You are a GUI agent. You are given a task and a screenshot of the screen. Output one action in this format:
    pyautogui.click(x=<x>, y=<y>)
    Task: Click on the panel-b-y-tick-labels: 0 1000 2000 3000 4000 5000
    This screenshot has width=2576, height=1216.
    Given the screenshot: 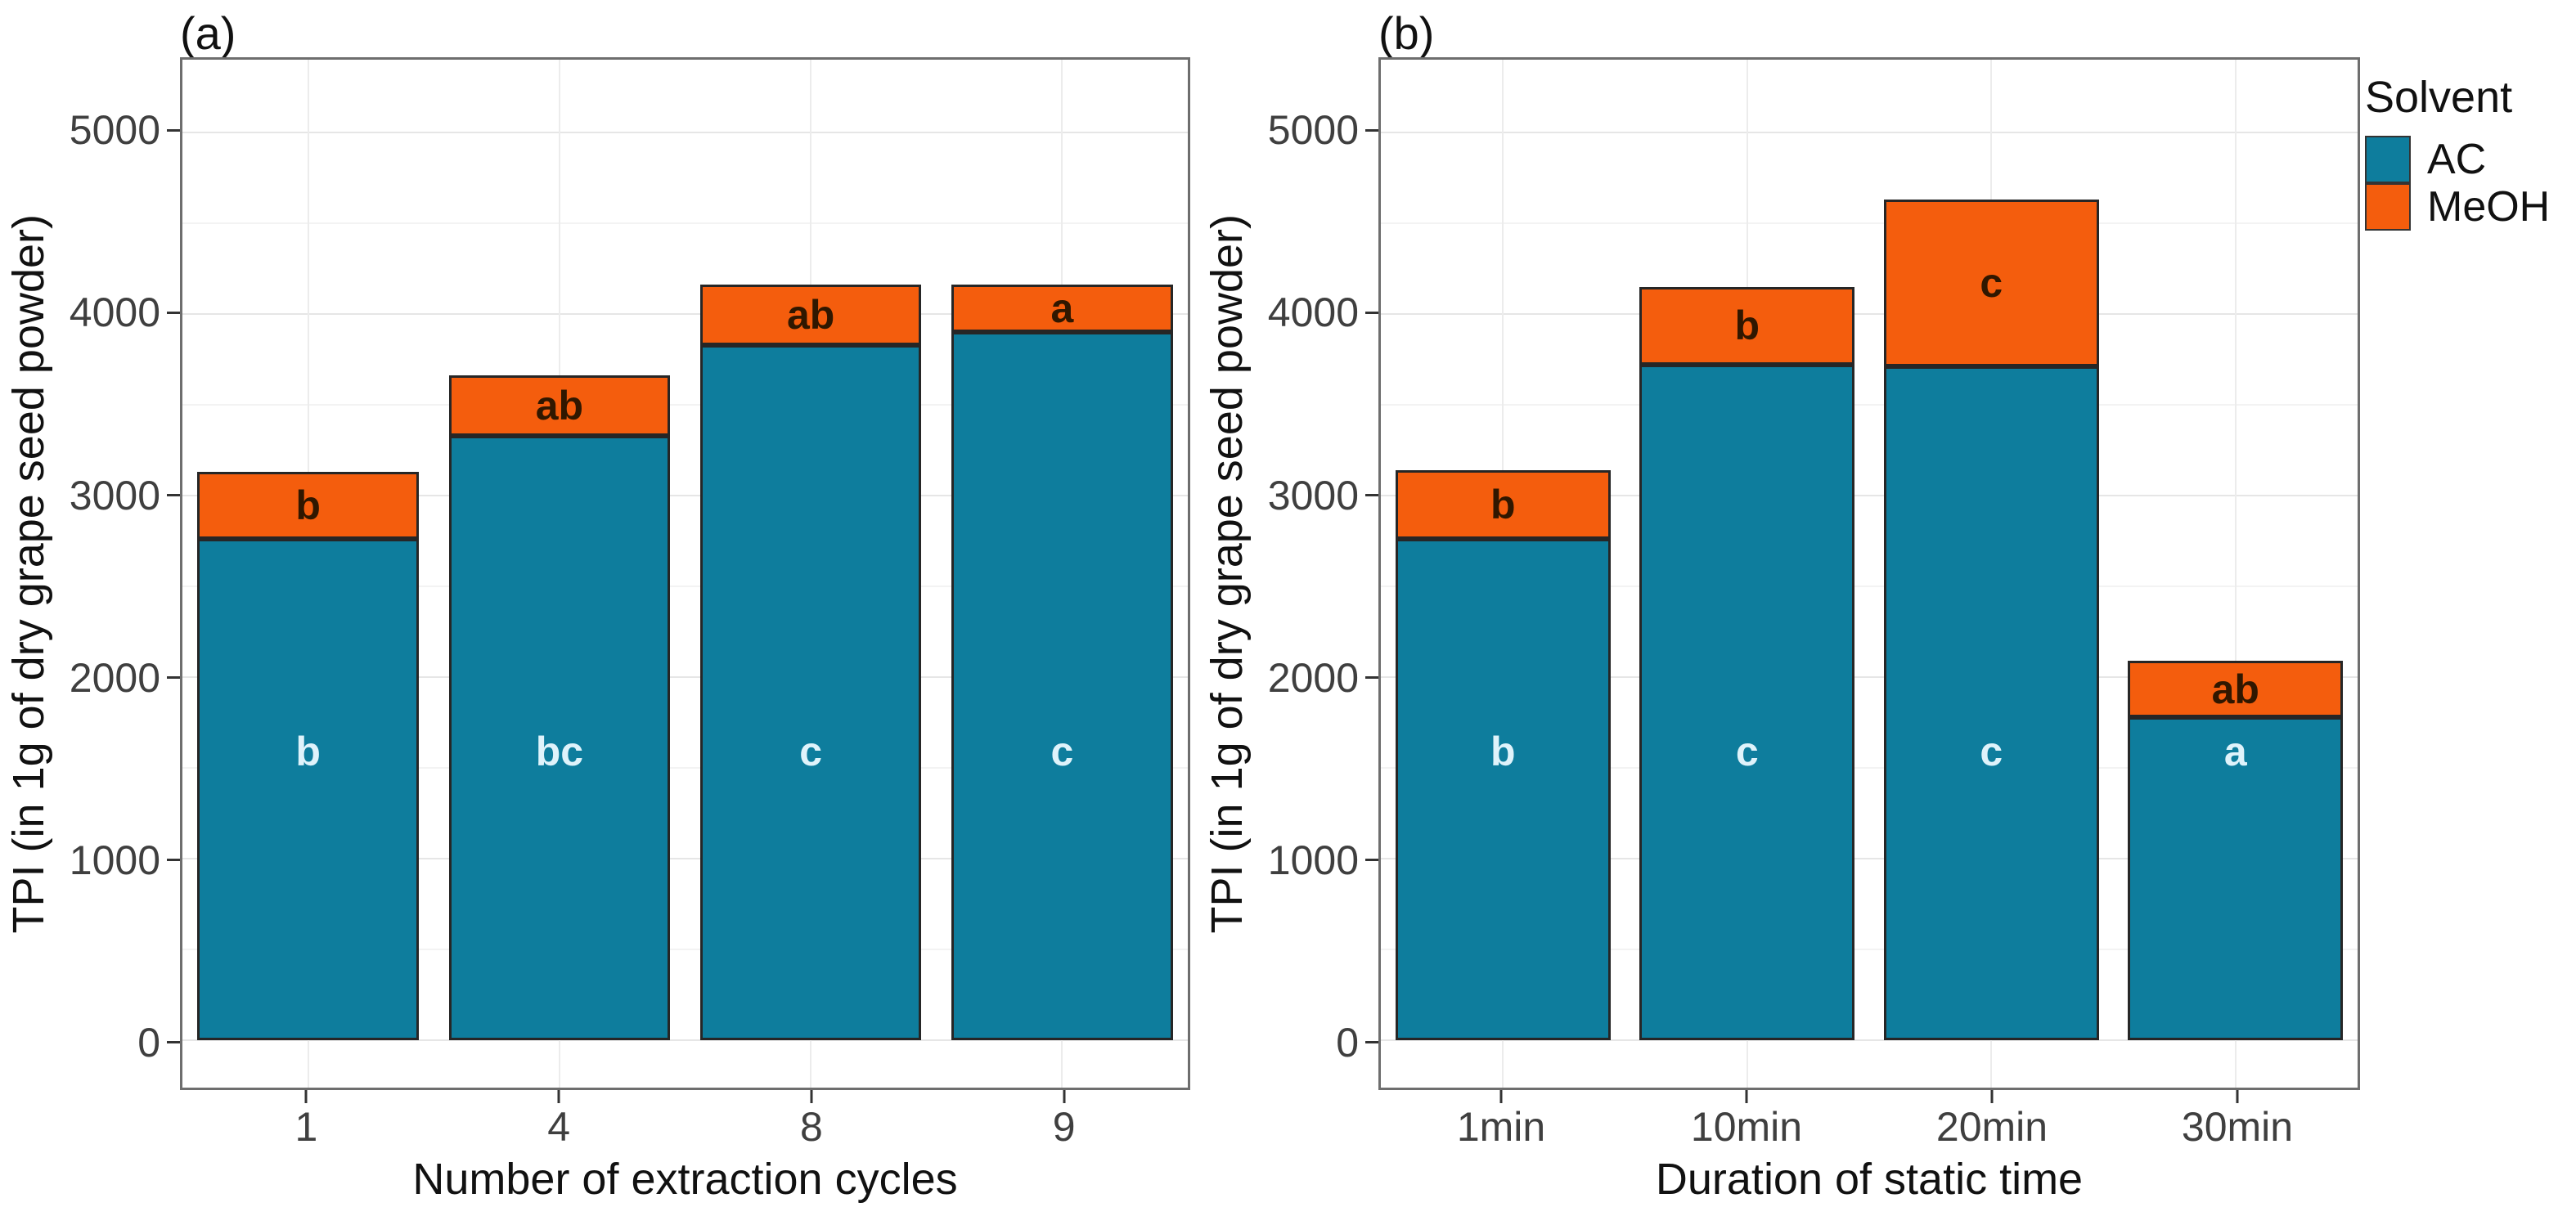 What is the action you would take?
    pyautogui.click(x=1321, y=573)
    